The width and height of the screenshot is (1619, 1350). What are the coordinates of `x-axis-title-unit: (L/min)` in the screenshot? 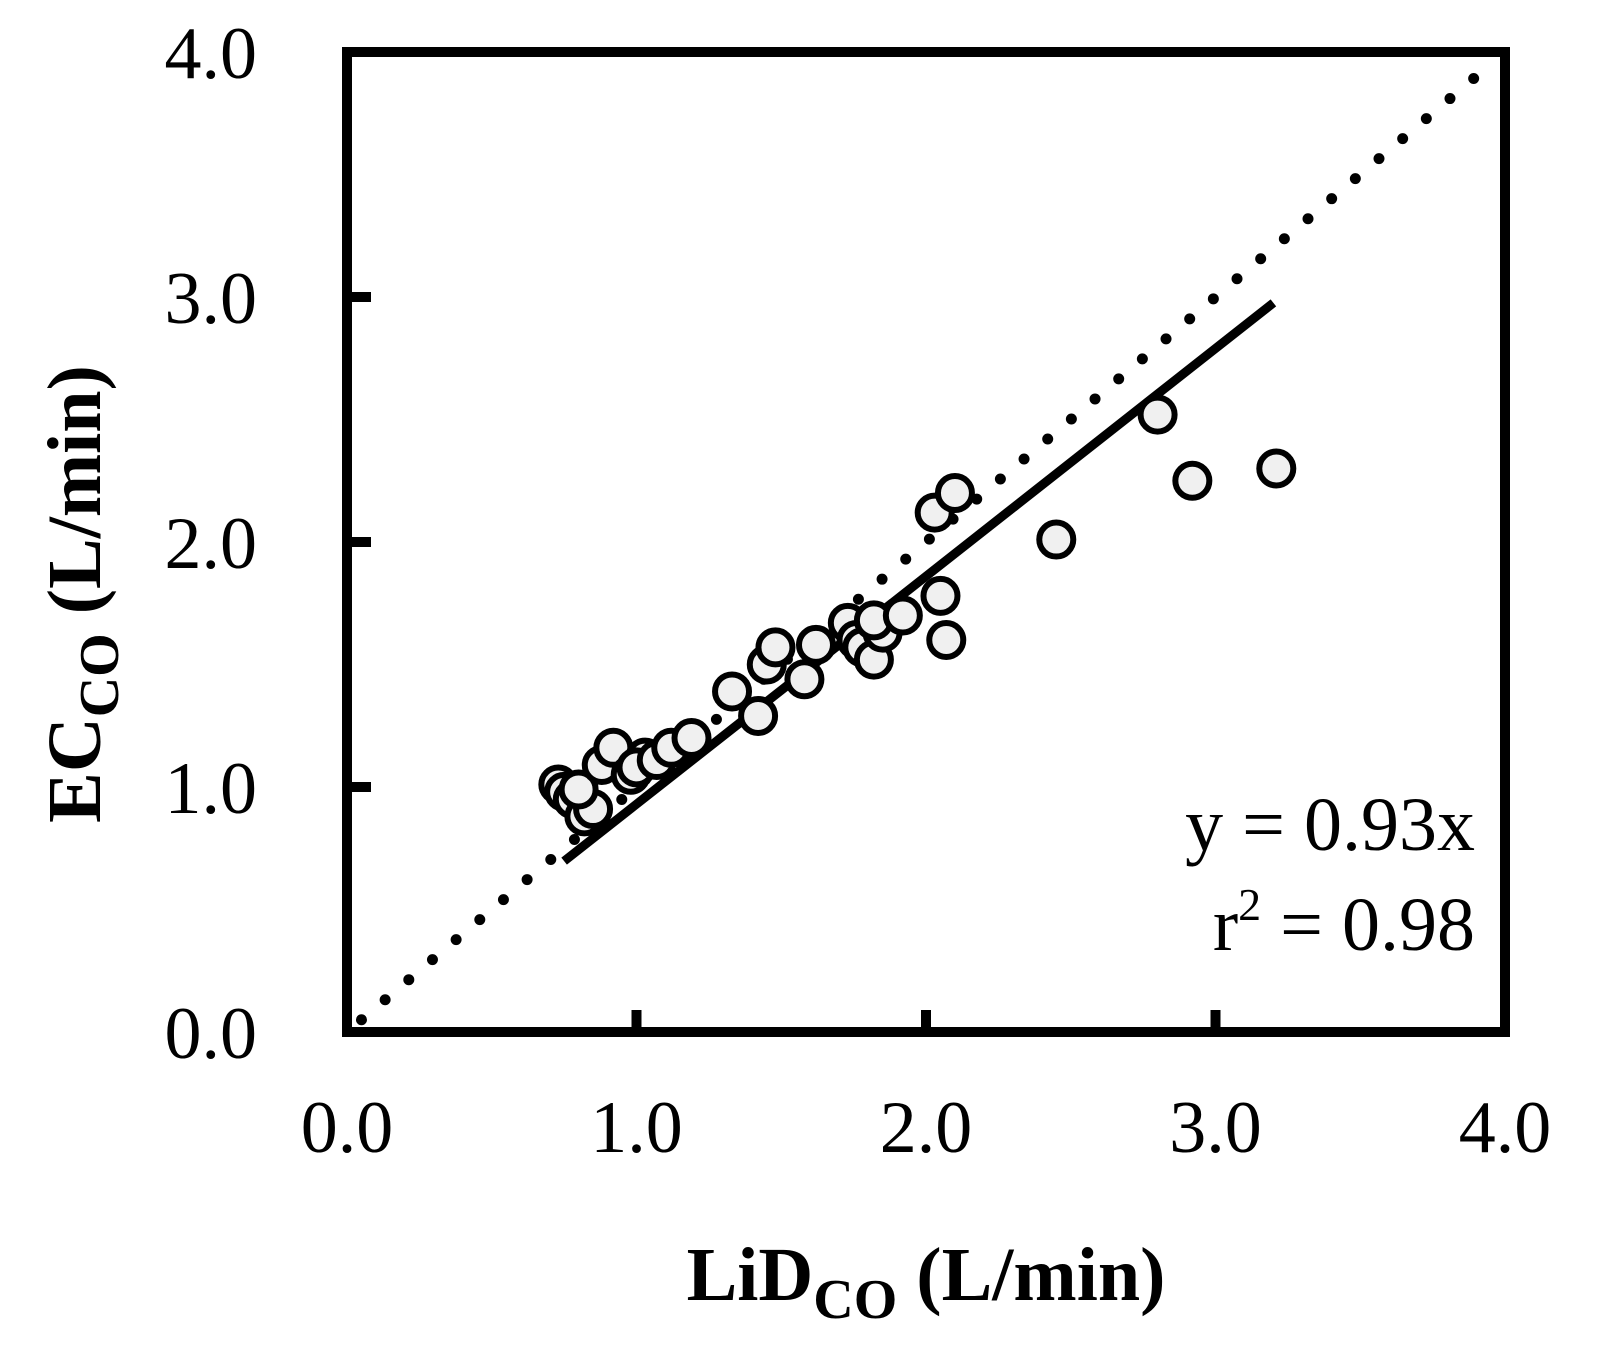 It's located at (1031, 1275).